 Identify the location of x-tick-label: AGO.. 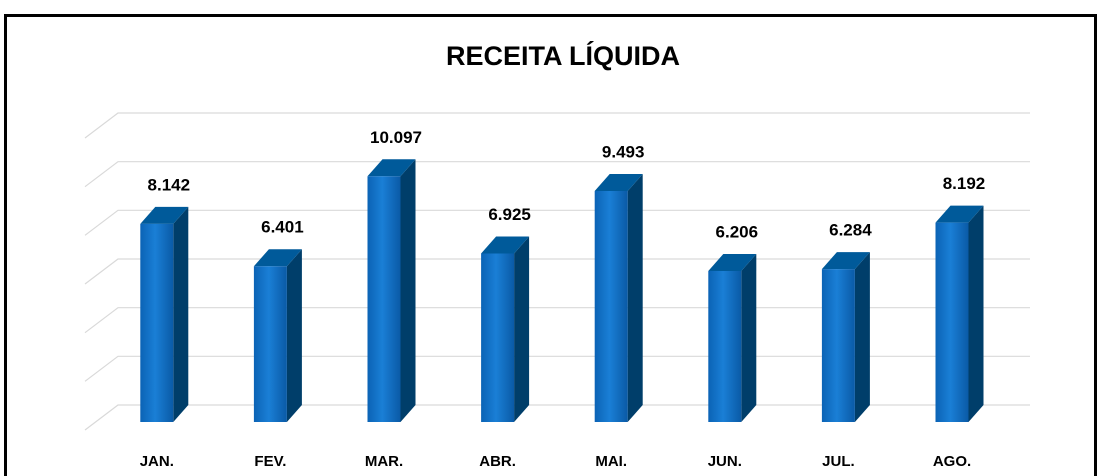
(952, 461).